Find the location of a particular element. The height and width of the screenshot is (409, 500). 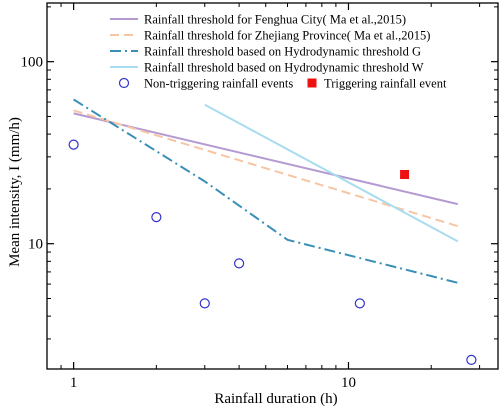

y-axis-label: Mean intensity, I (mm/h) is located at coordinates (15, 192).